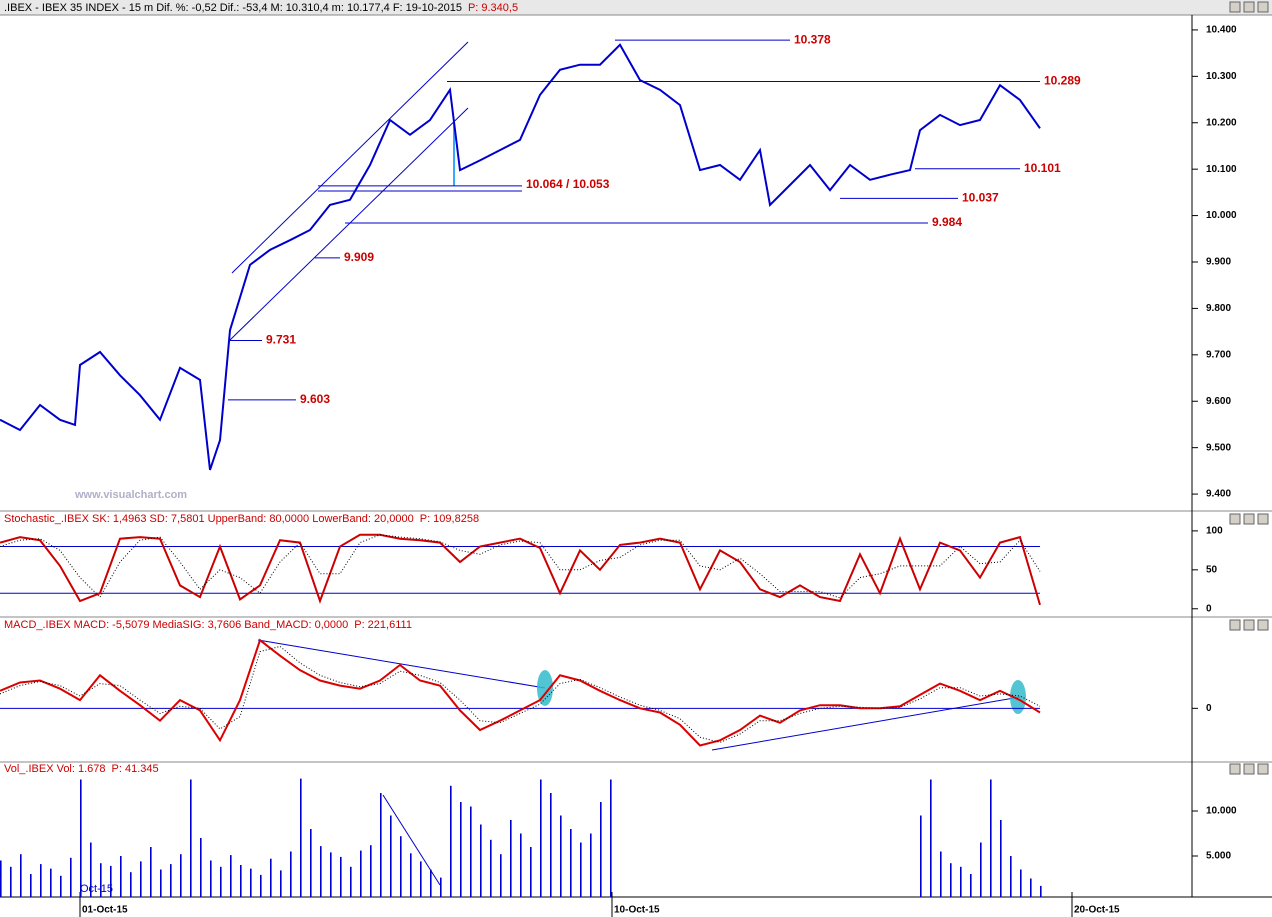 This screenshot has width=1272, height=917. What do you see at coordinates (636, 7) in the screenshot?
I see `header-bar` at bounding box center [636, 7].